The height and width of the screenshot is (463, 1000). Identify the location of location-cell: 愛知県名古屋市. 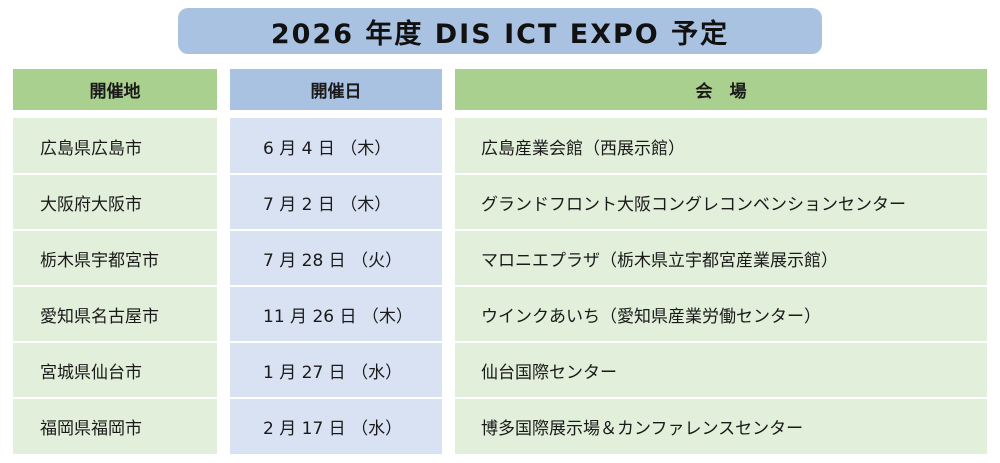
(99, 316).